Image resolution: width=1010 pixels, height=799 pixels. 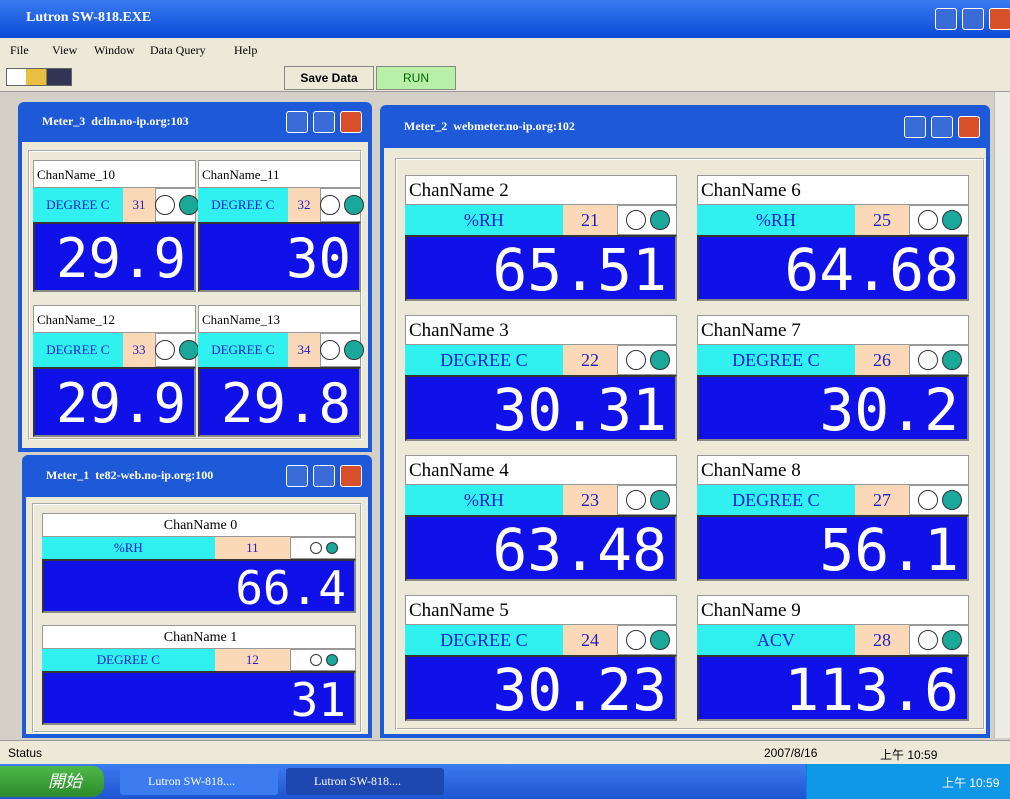 I want to click on start-button: 開始, so click(x=52, y=781).